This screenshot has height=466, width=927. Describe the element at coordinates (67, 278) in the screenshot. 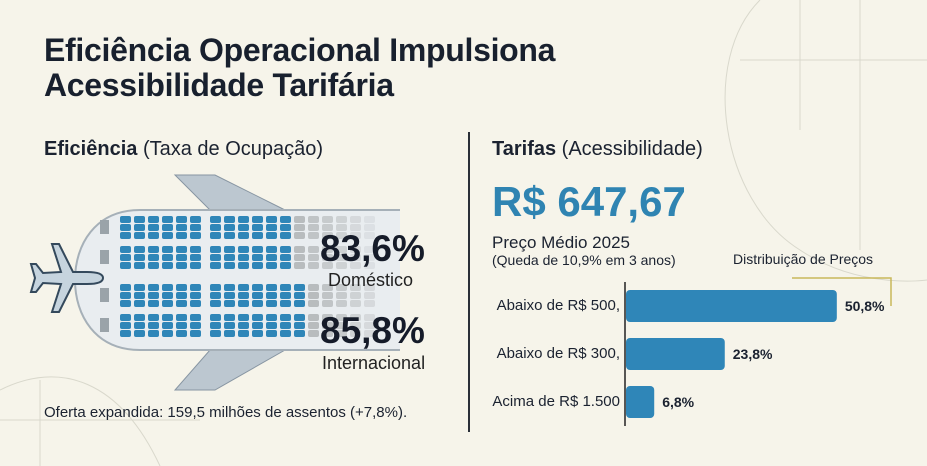

I see `airplane-icon` at that location.